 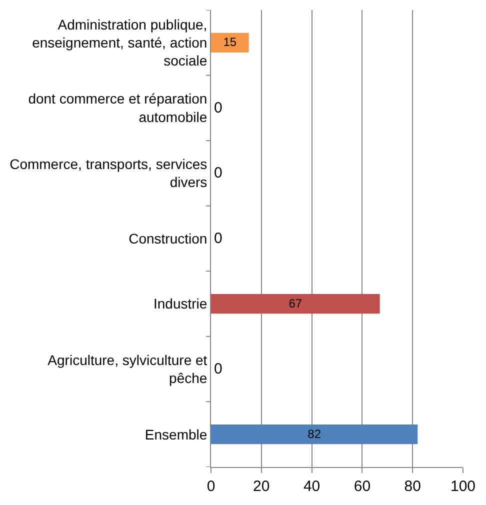 What do you see at coordinates (128, 369) in the screenshot?
I see `y-tick-label: Agriculture, sylviculture et pêche` at bounding box center [128, 369].